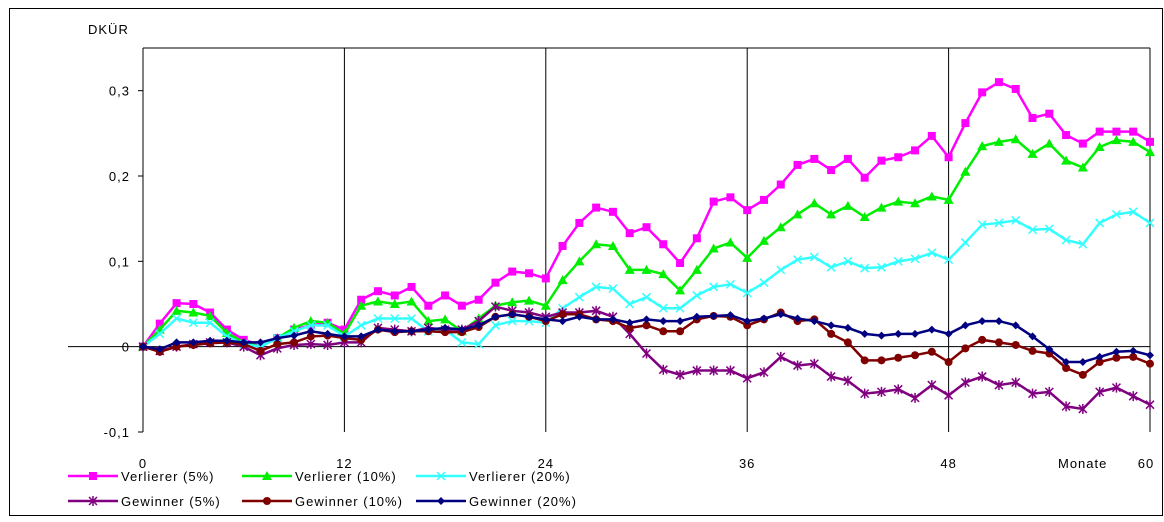 The image size is (1164, 522). I want to click on x-tick-label: 48, so click(948, 463).